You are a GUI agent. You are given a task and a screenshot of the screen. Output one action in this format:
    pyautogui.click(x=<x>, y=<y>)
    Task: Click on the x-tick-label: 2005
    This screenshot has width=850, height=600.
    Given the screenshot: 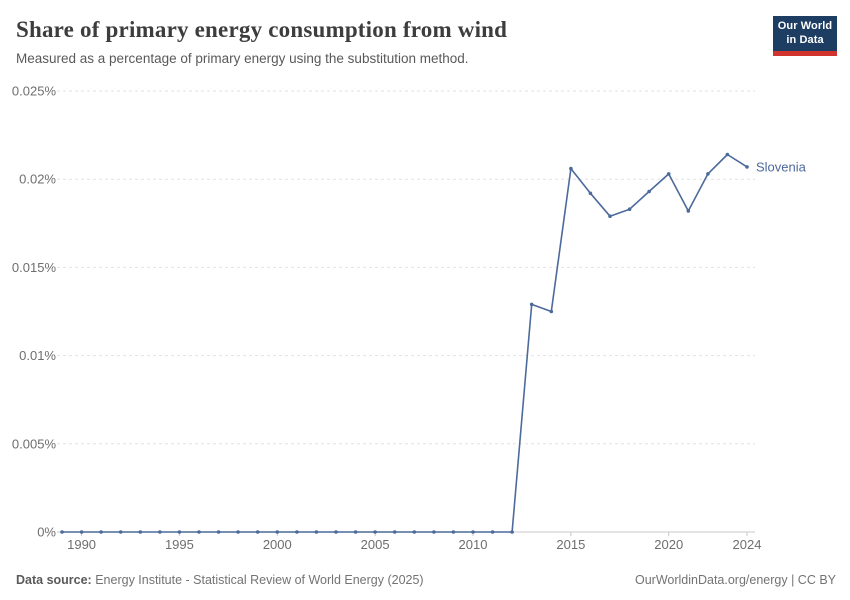 What is the action you would take?
    pyautogui.click(x=375, y=544)
    